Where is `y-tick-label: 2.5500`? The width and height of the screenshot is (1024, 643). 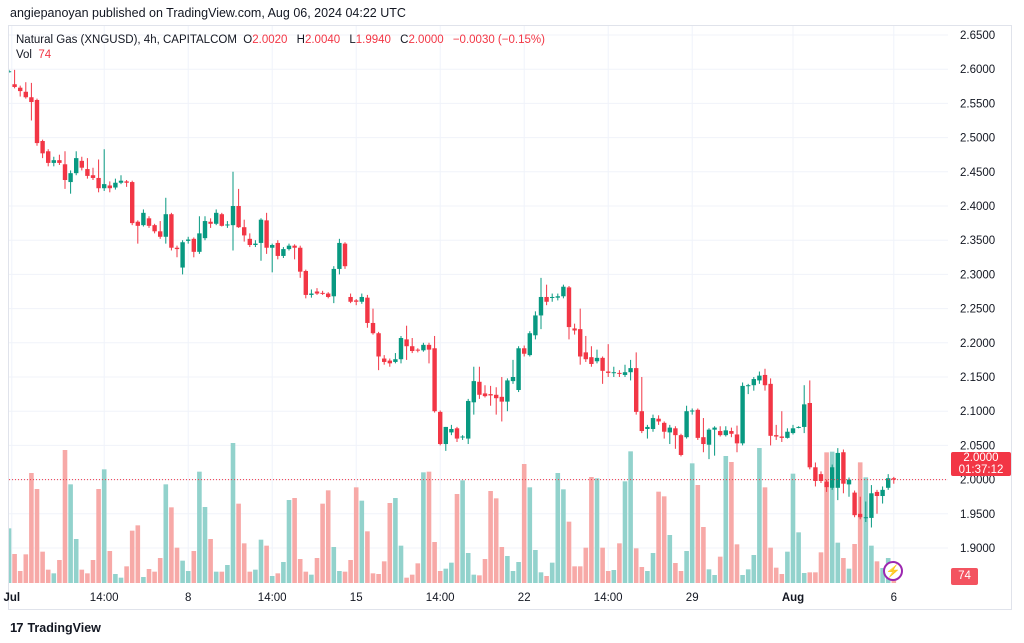 y-tick-label: 2.5500 is located at coordinates (977, 104).